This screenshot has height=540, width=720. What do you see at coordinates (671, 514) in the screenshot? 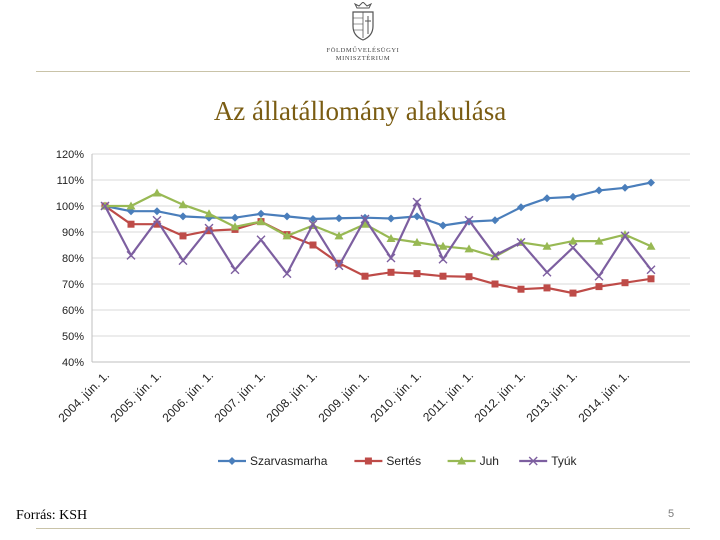
I see `page-number: 5` at bounding box center [671, 514].